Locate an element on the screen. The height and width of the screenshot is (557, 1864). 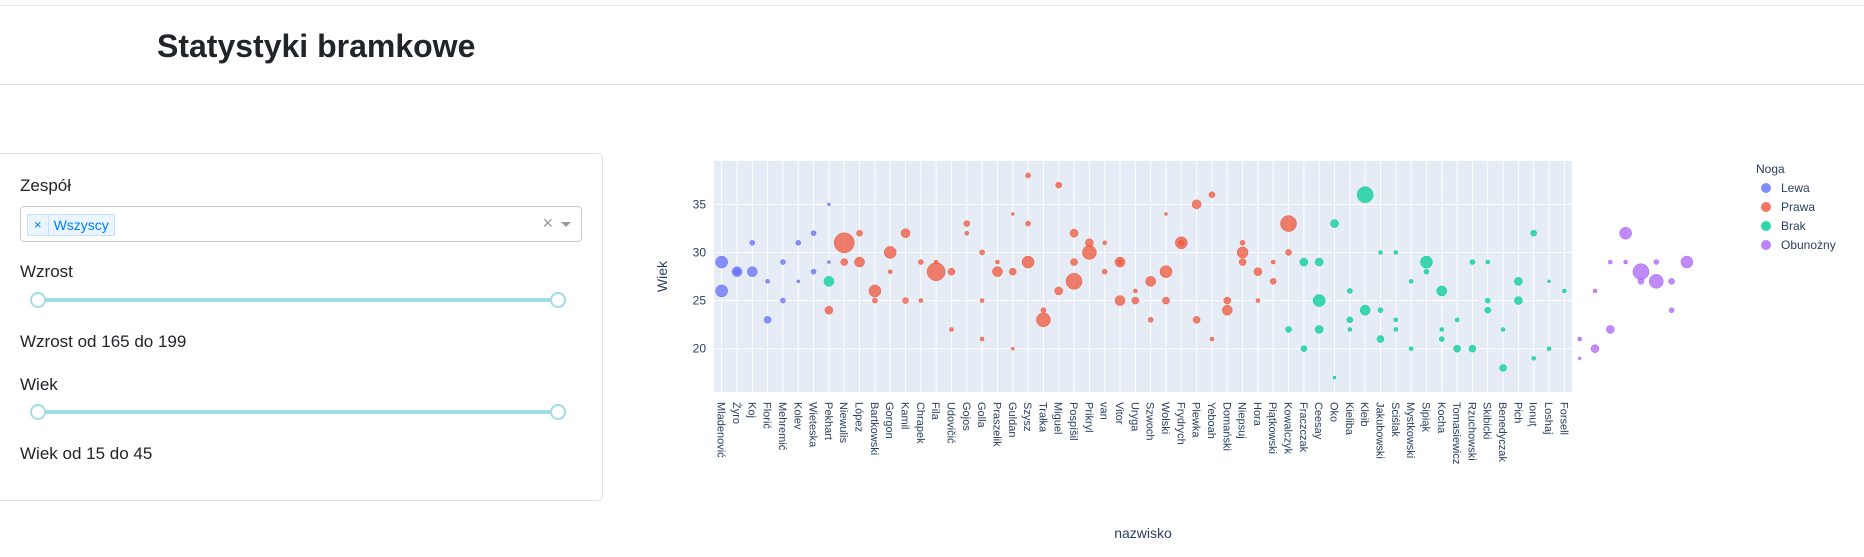
height-slider-min-handle is located at coordinates (38, 300).